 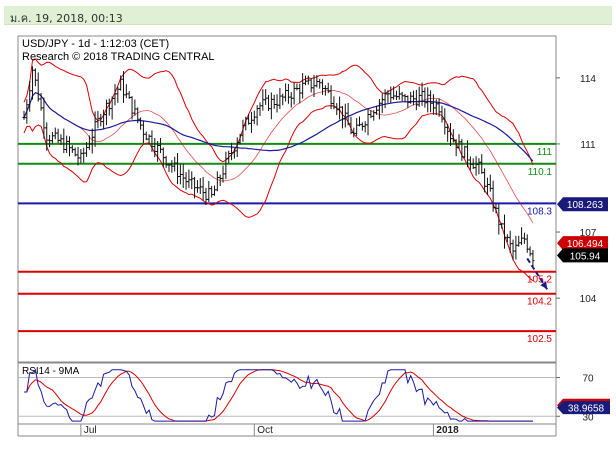 I want to click on price-tag: 106.494, so click(x=582, y=243).